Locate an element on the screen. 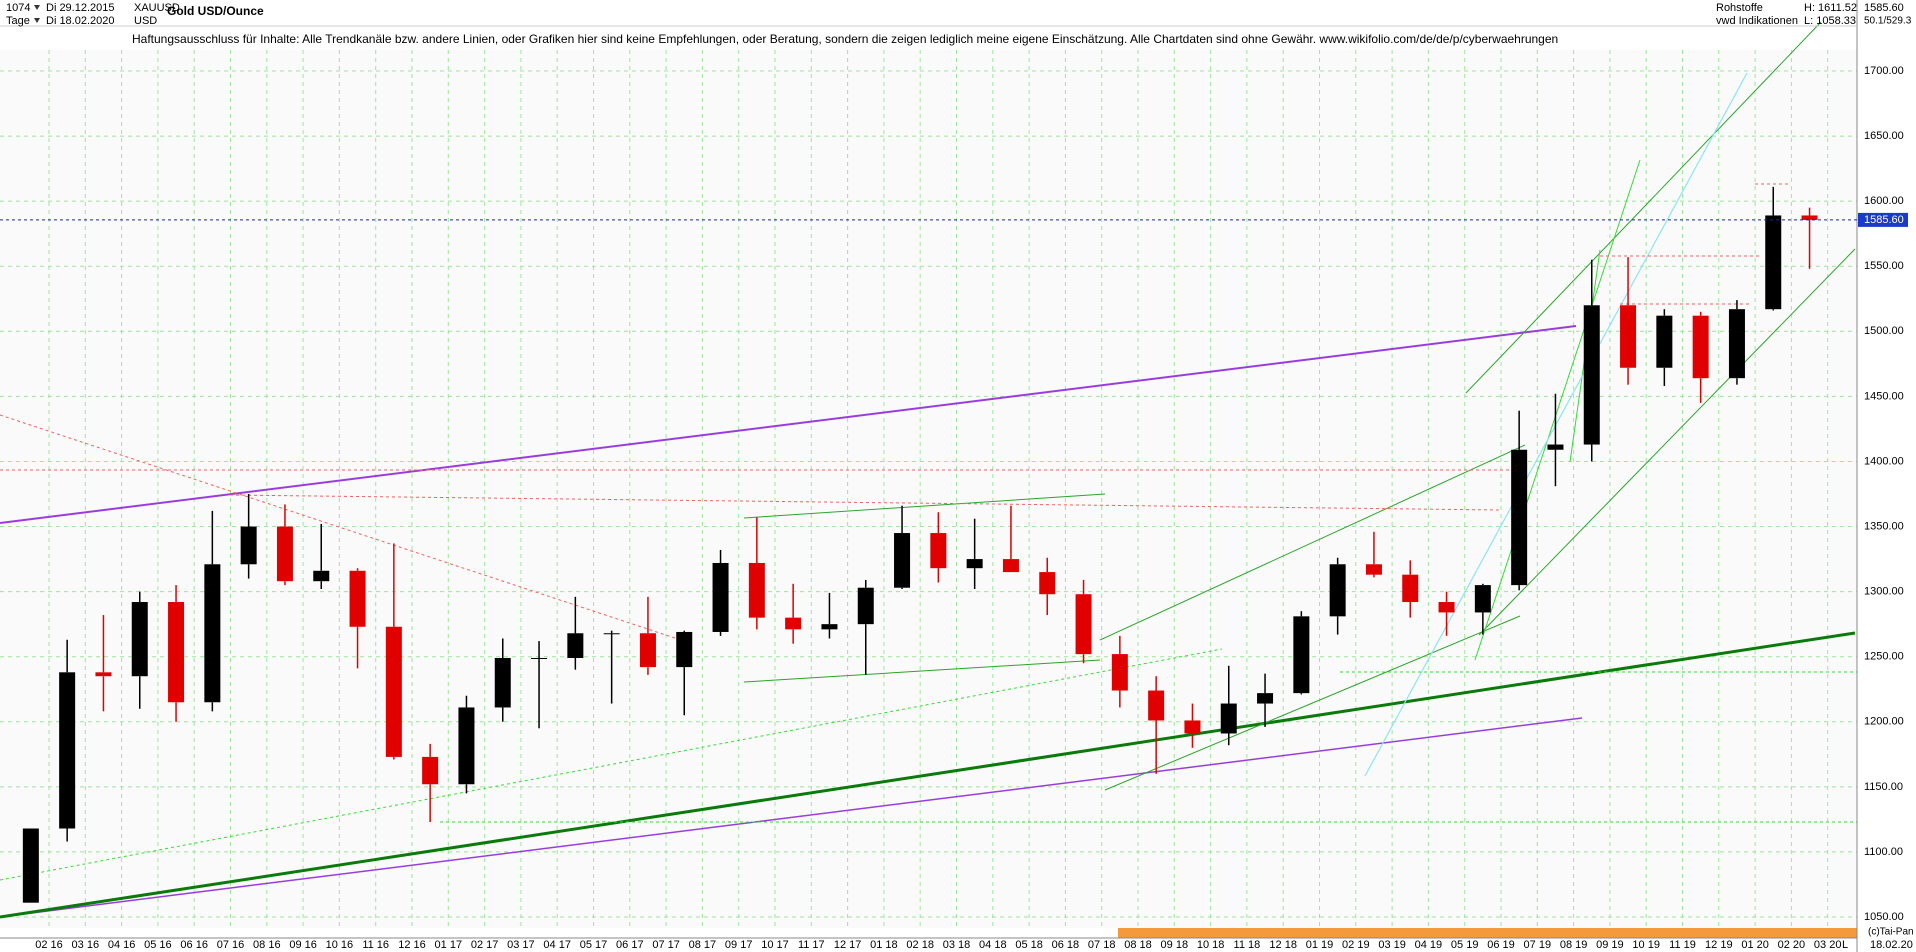 The image size is (1916, 952). axis-panel is located at coordinates (1886, 476).